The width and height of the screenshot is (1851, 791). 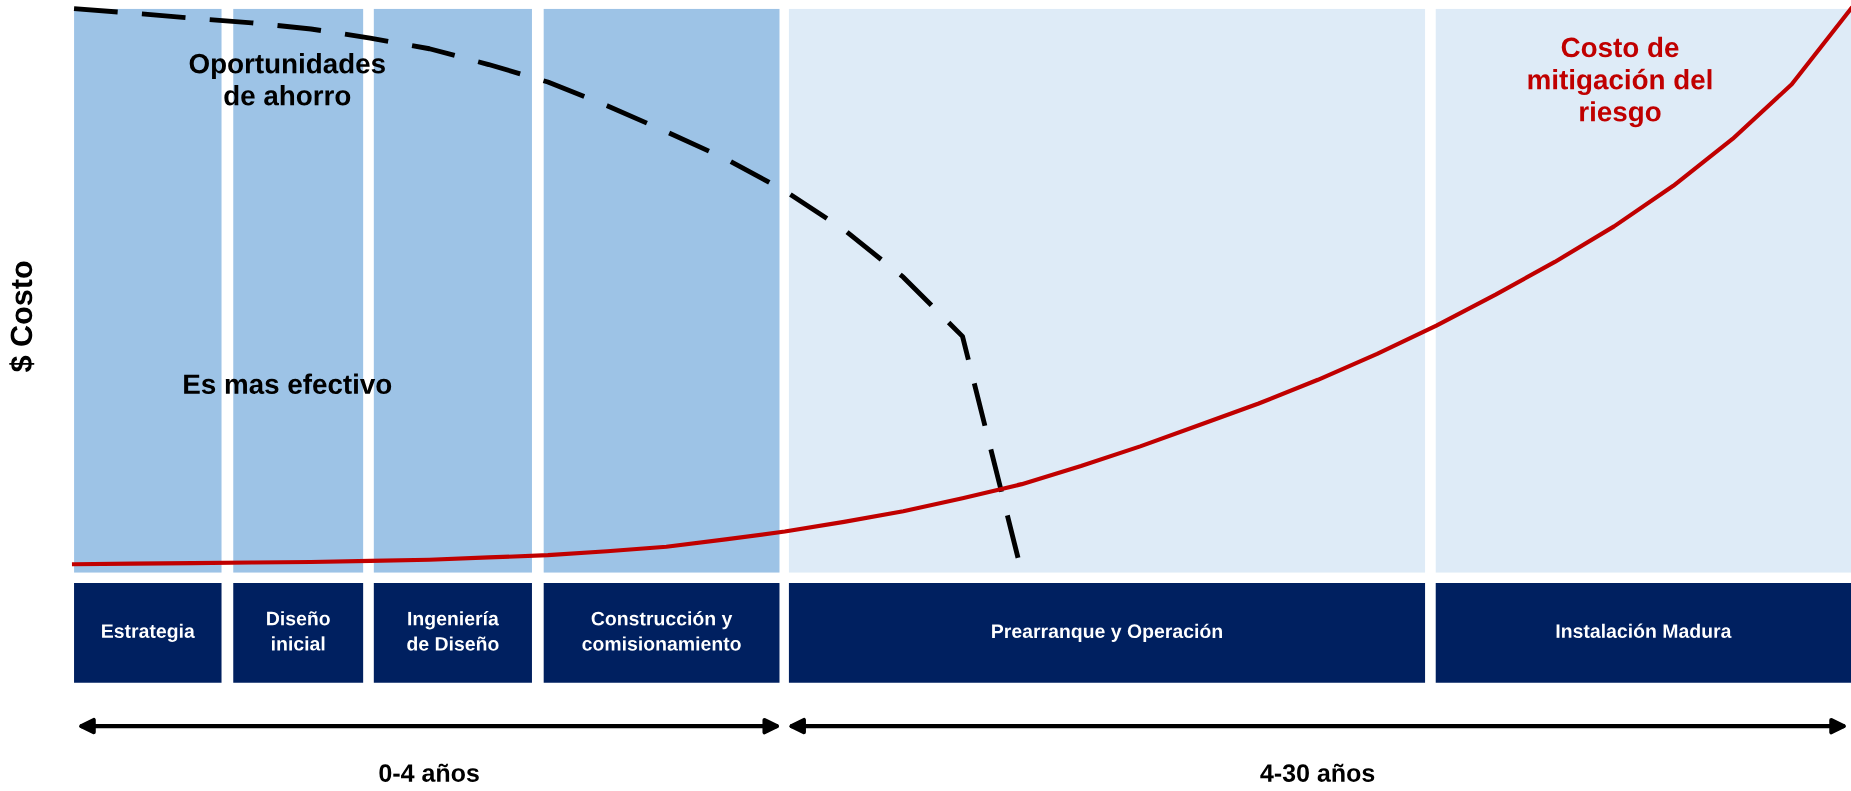 What do you see at coordinates (1644, 631) in the screenshot?
I see `text: Instalación Madura` at bounding box center [1644, 631].